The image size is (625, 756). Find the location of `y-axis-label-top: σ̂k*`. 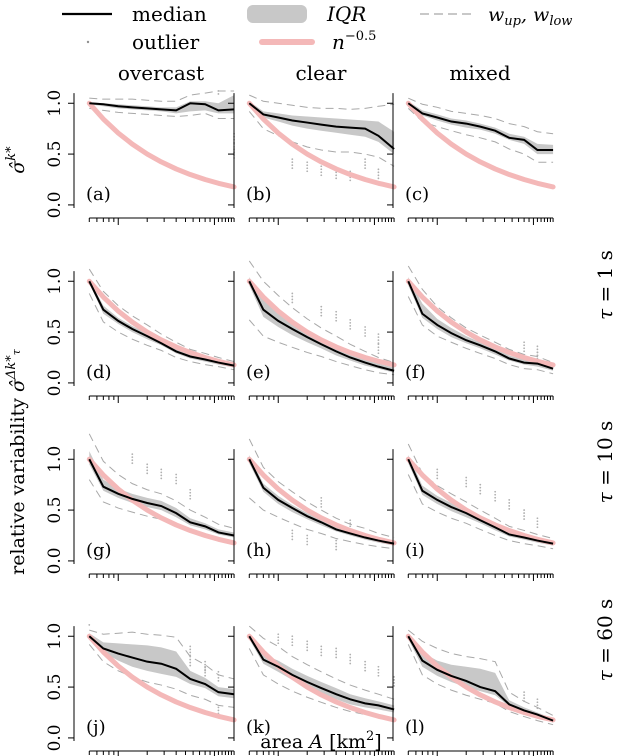

y-axis-label-top: σ̂k* is located at coordinates (16, 160).